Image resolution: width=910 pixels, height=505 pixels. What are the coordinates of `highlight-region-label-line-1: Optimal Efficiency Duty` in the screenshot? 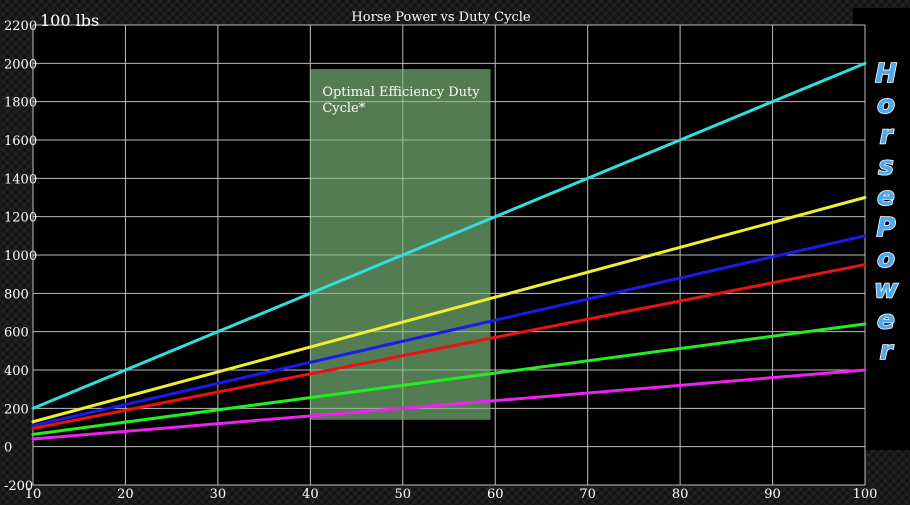 It's located at (401, 92).